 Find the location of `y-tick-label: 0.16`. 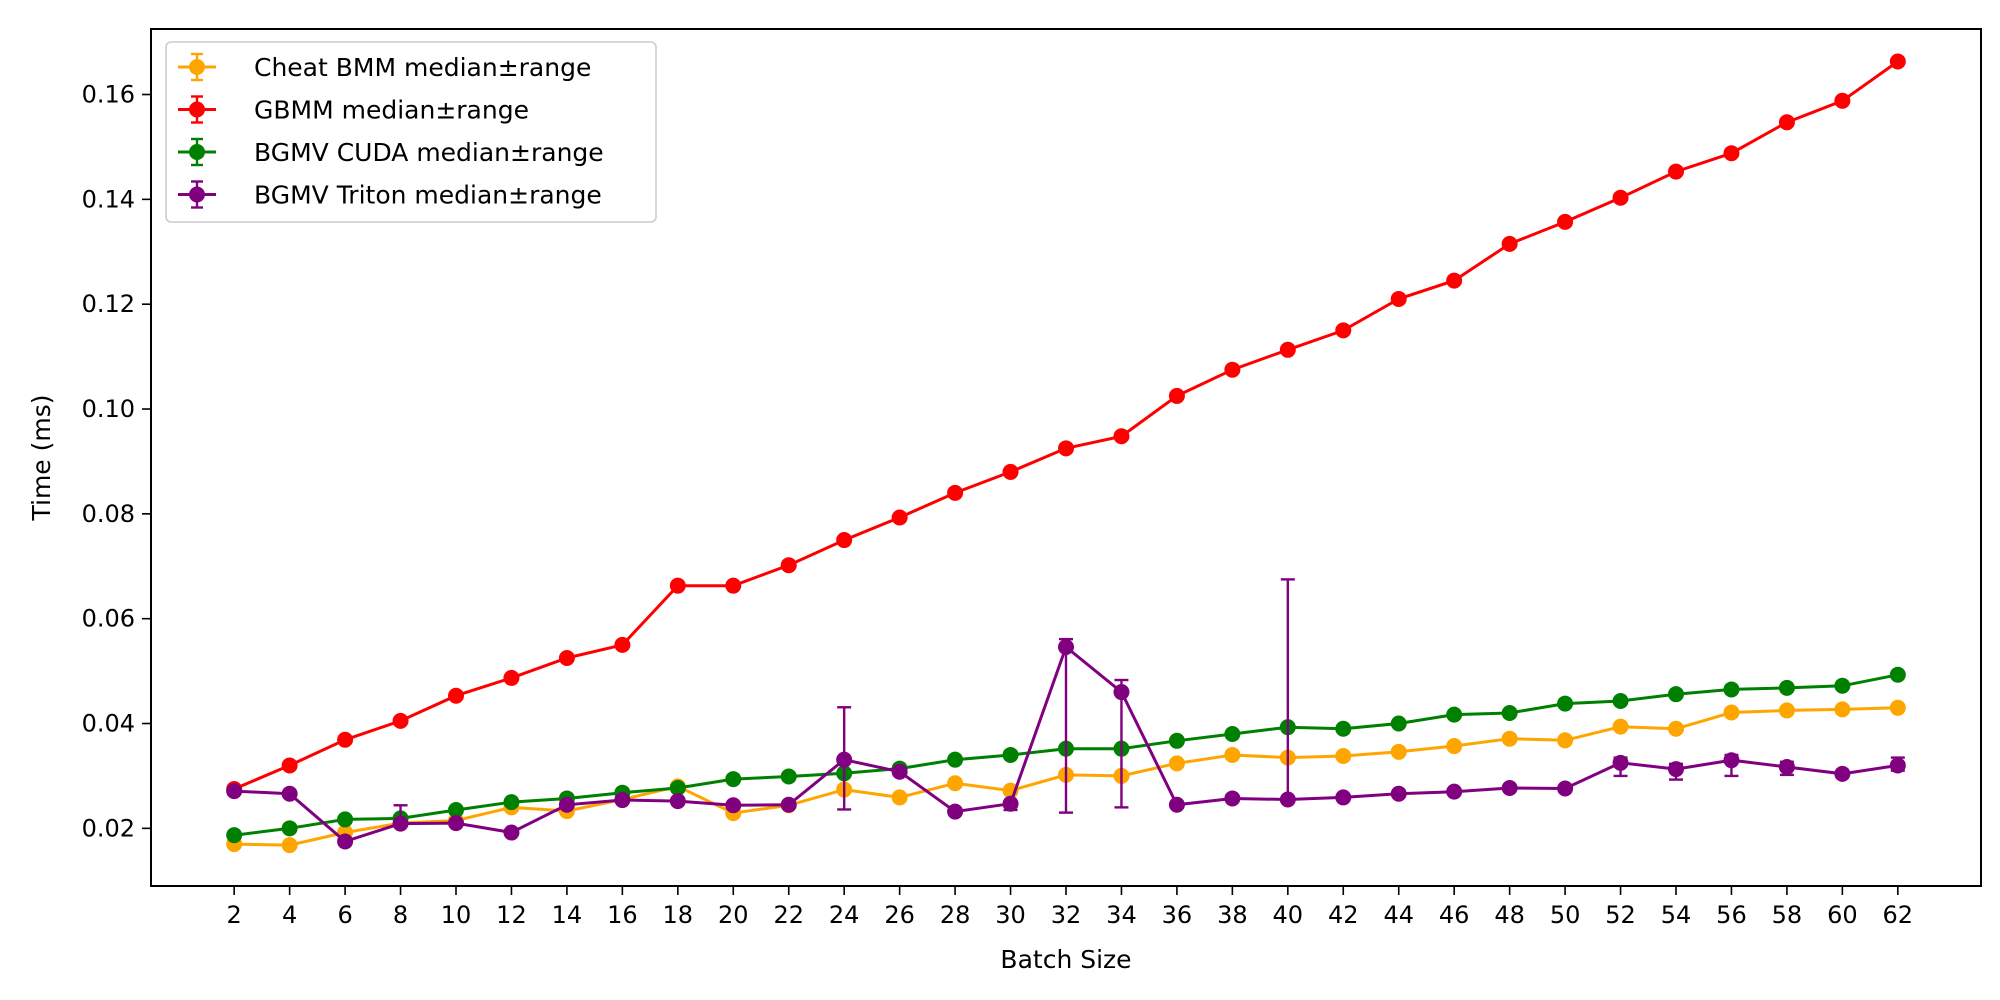

y-tick-label: 0.16 is located at coordinates (108, 95).